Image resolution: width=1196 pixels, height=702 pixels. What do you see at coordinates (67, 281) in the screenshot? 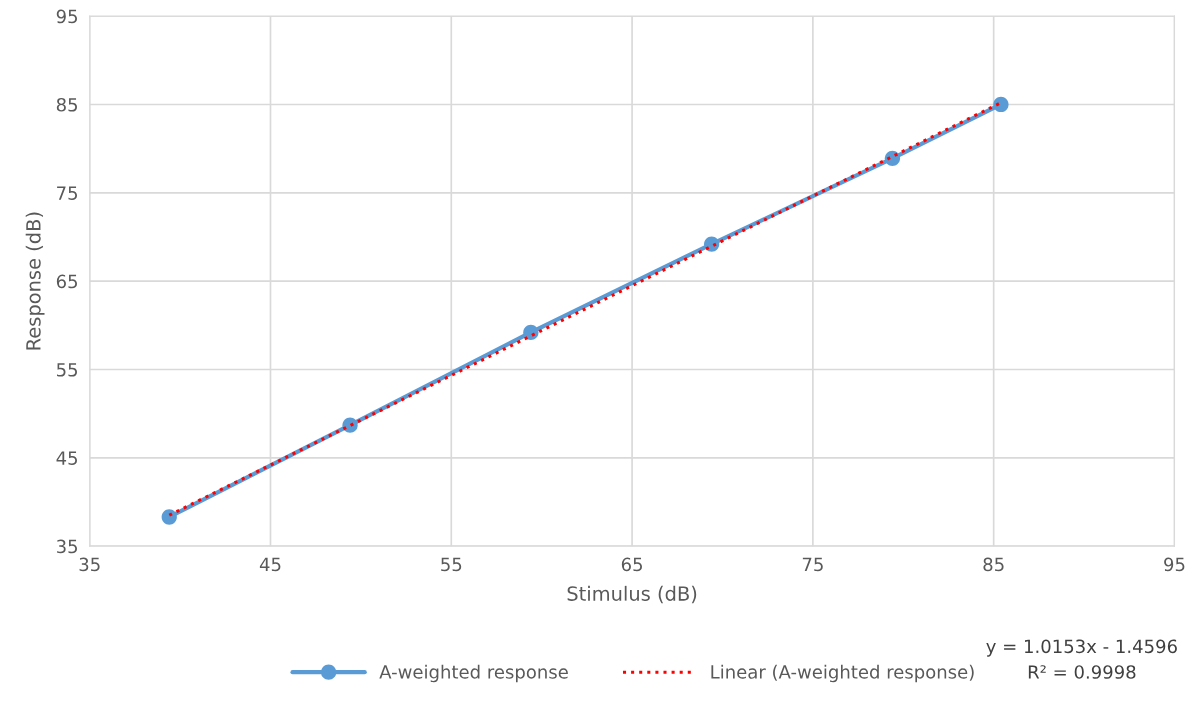
I see `y-tick-label: 65` at bounding box center [67, 281].